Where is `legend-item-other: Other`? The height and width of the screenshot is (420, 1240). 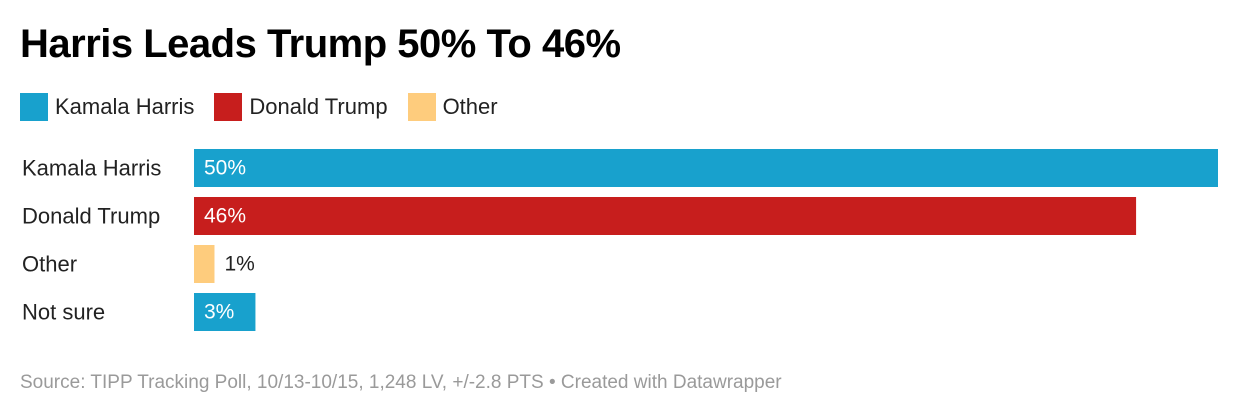 legend-item-other: Other is located at coordinates (452, 107).